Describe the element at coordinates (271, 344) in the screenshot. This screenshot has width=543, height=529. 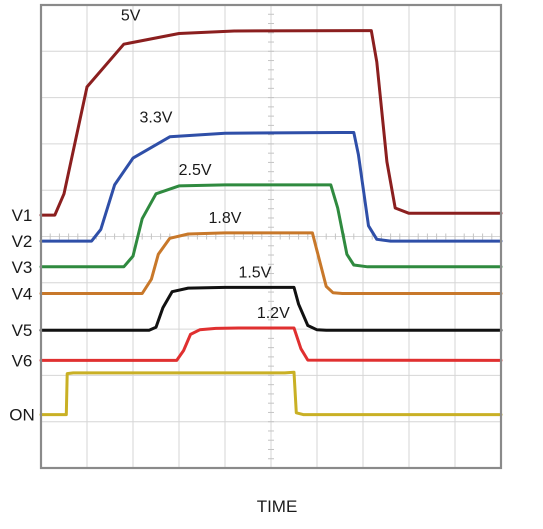
I see `trace-v6` at that location.